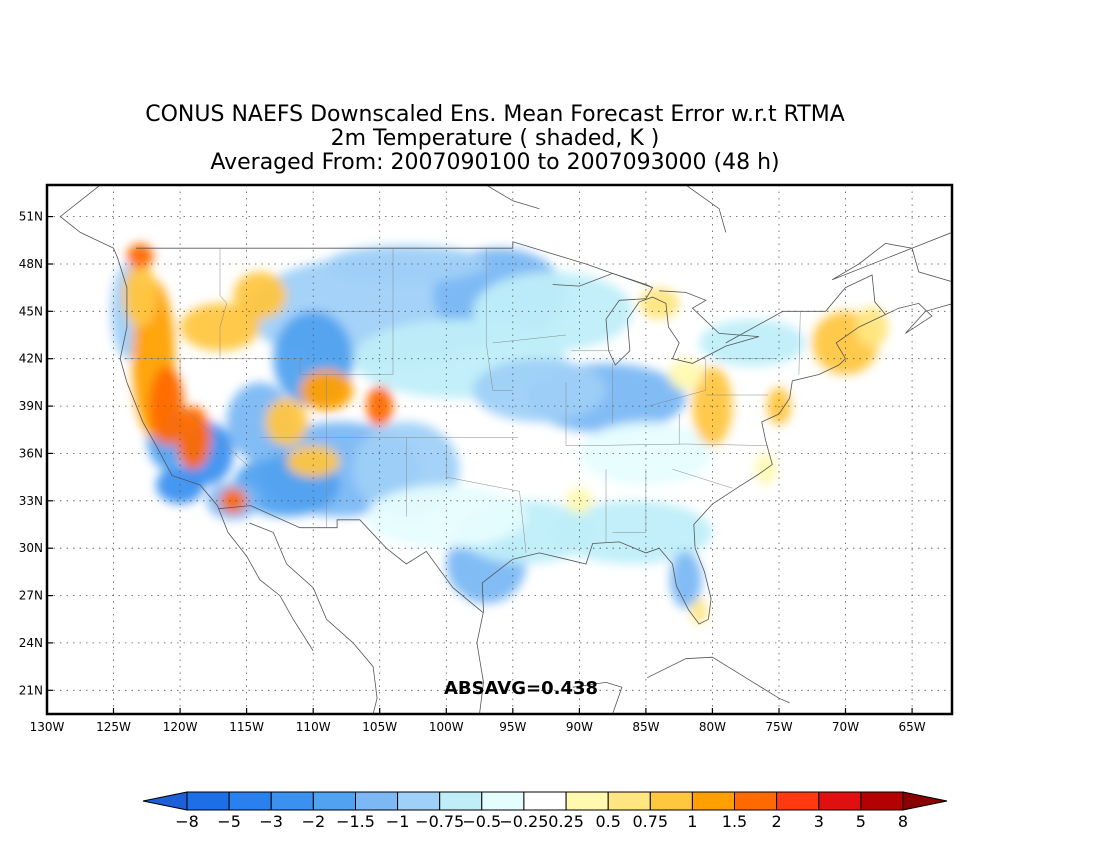 This screenshot has width=1100, height=850. I want to click on lon-tick-label: 125W, so click(113, 727).